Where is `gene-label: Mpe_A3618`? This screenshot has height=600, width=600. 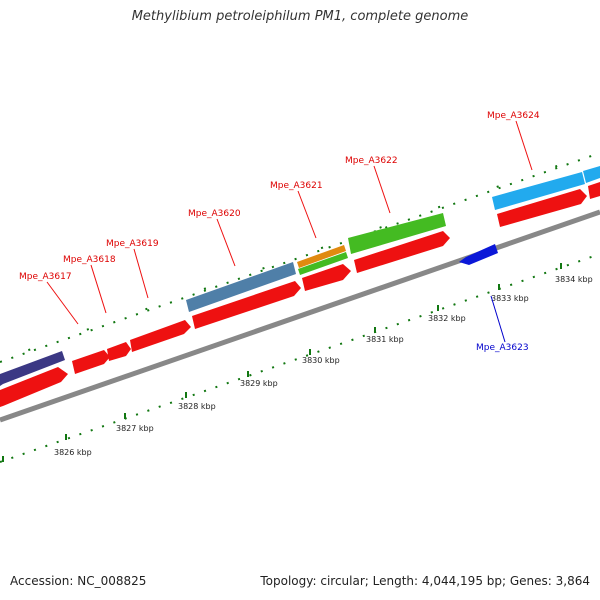
gene-label: Mpe_A3618 is located at coordinates (89, 260).